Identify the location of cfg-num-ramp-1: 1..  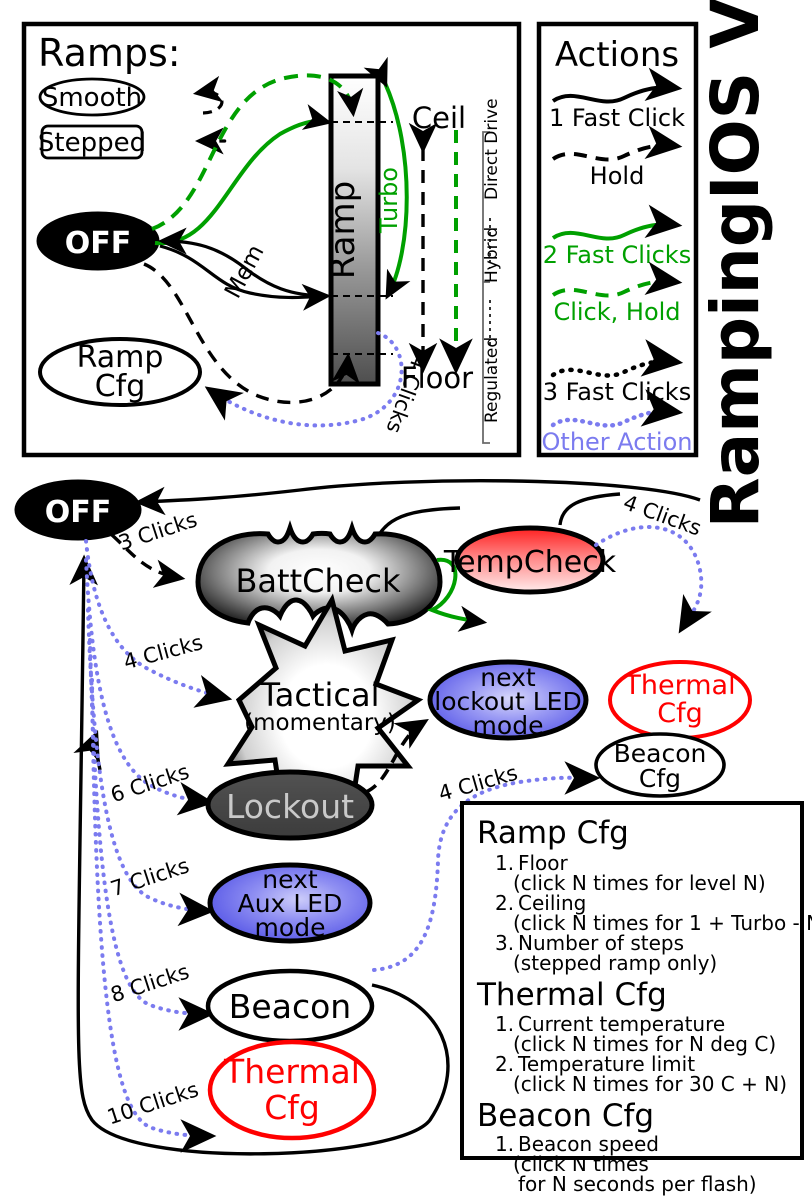
(504, 863).